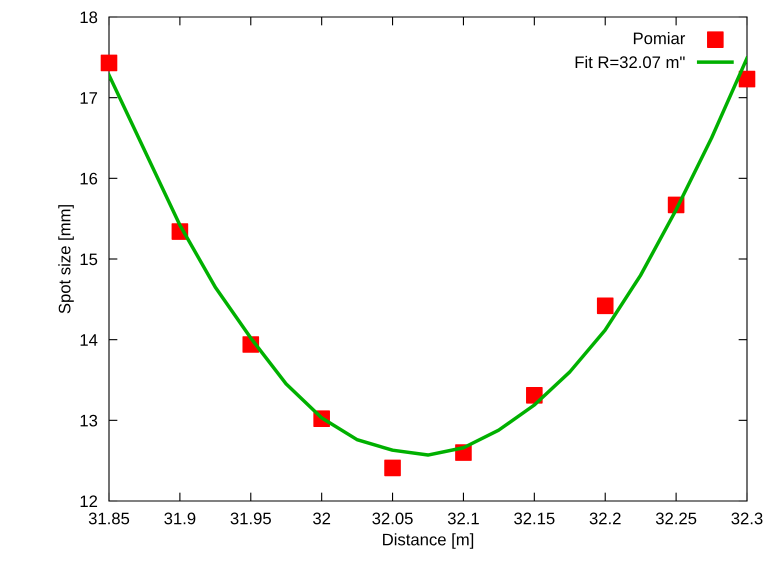 The width and height of the screenshot is (777, 574). I want to click on x-tick-label: 32.2, so click(605, 518).